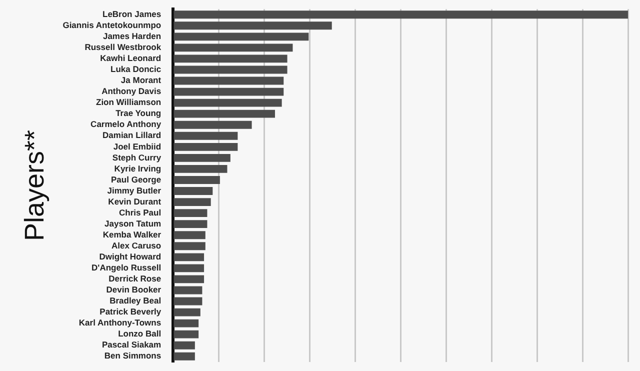  I want to click on y-tick-label: Ja Morant, so click(141, 80).